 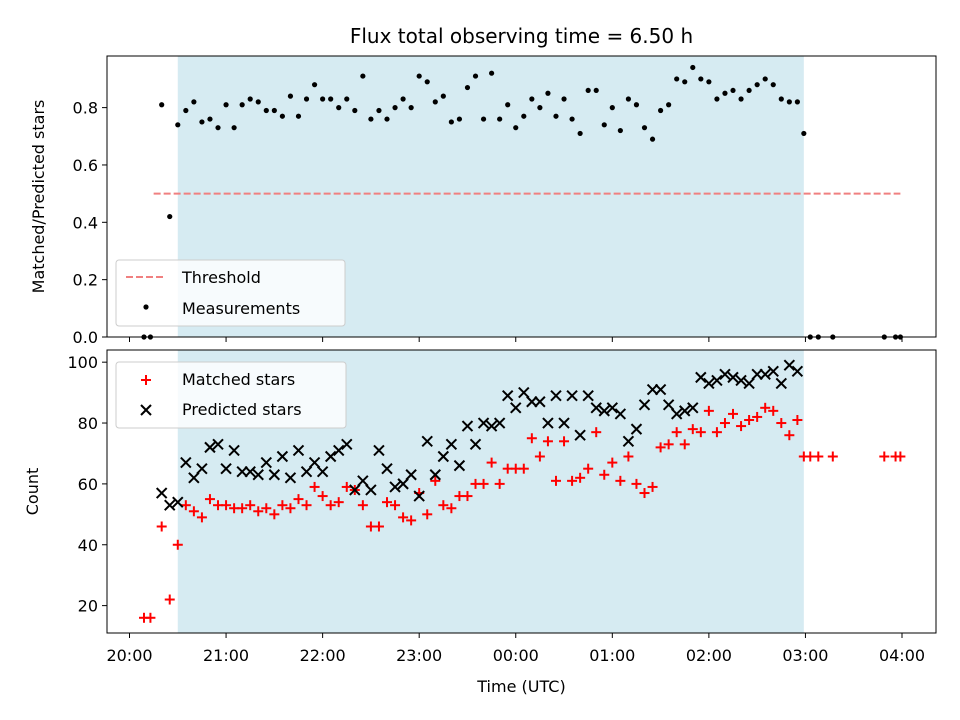 What do you see at coordinates (521, 36) in the screenshot?
I see `chart-title: Flux total observing time = 6.50 h` at bounding box center [521, 36].